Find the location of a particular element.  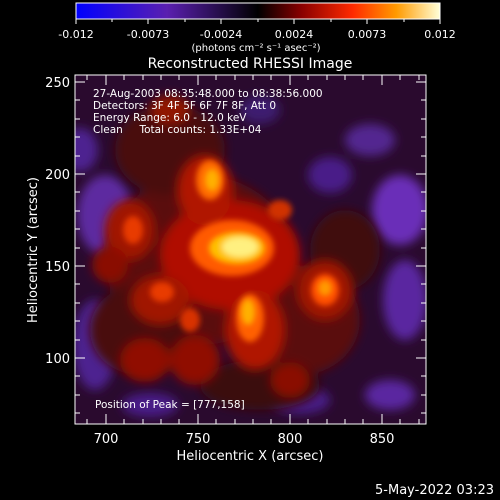

colorbar-tick-label: -0.012 is located at coordinates (75, 34).